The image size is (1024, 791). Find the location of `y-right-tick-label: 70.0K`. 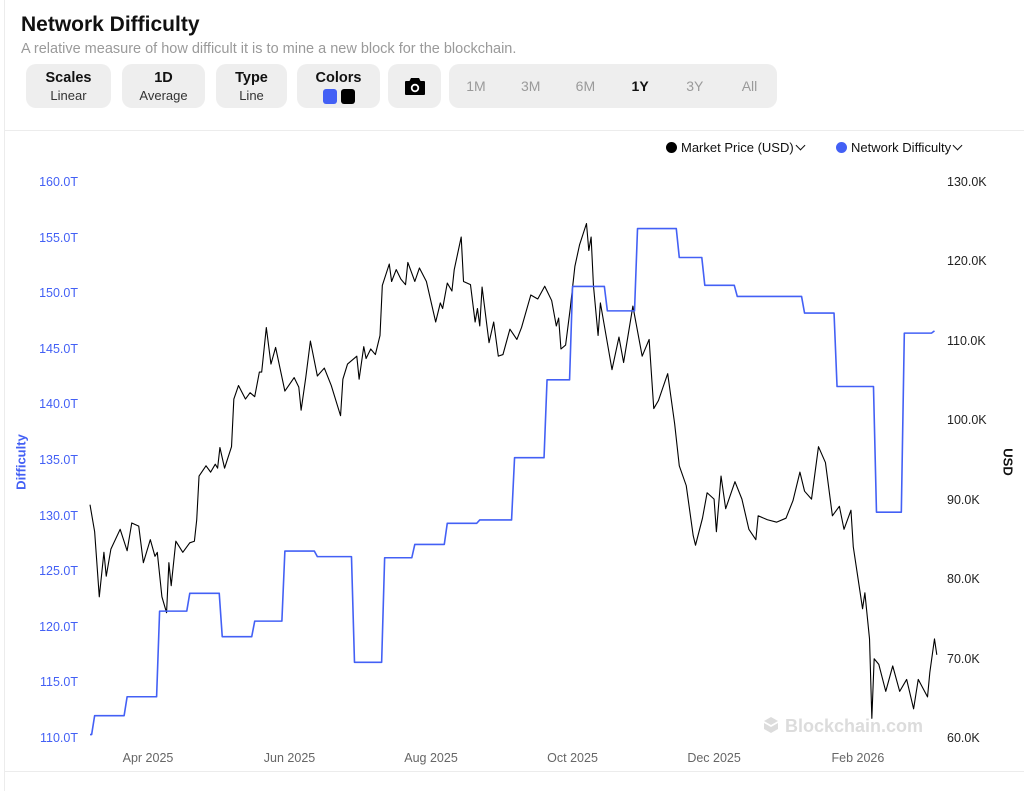

y-right-tick-label: 70.0K is located at coordinates (963, 658).